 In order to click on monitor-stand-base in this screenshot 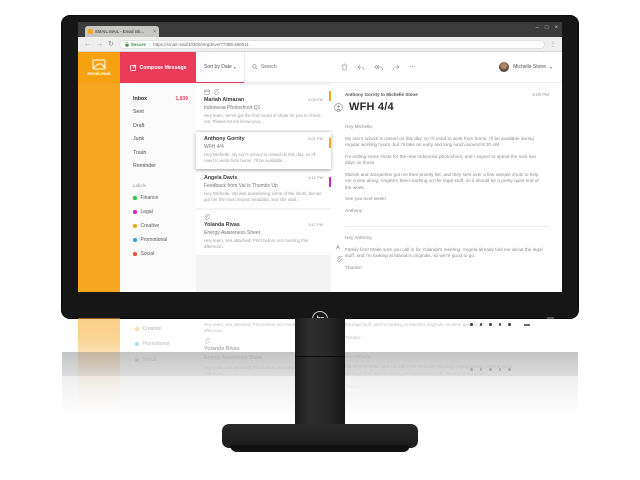, I will do `click(320, 438)`.